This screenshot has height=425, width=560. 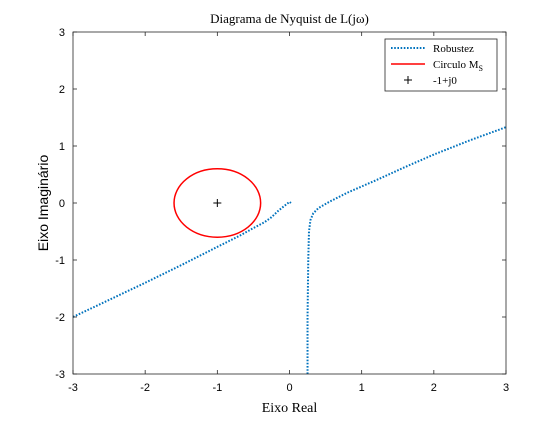 What do you see at coordinates (62, 204) in the screenshot?
I see `y-tick-label: 0` at bounding box center [62, 204].